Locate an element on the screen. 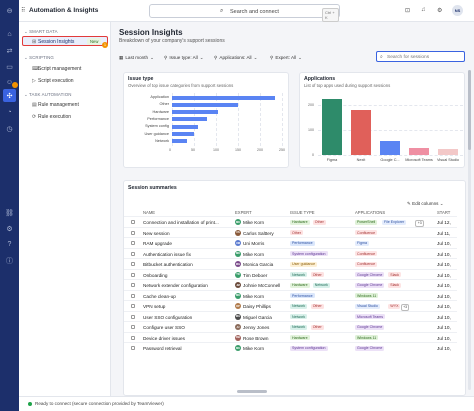 This screenshot has width=474, height=411. nav-item-rule-management: Rule management is located at coordinates (58, 105).